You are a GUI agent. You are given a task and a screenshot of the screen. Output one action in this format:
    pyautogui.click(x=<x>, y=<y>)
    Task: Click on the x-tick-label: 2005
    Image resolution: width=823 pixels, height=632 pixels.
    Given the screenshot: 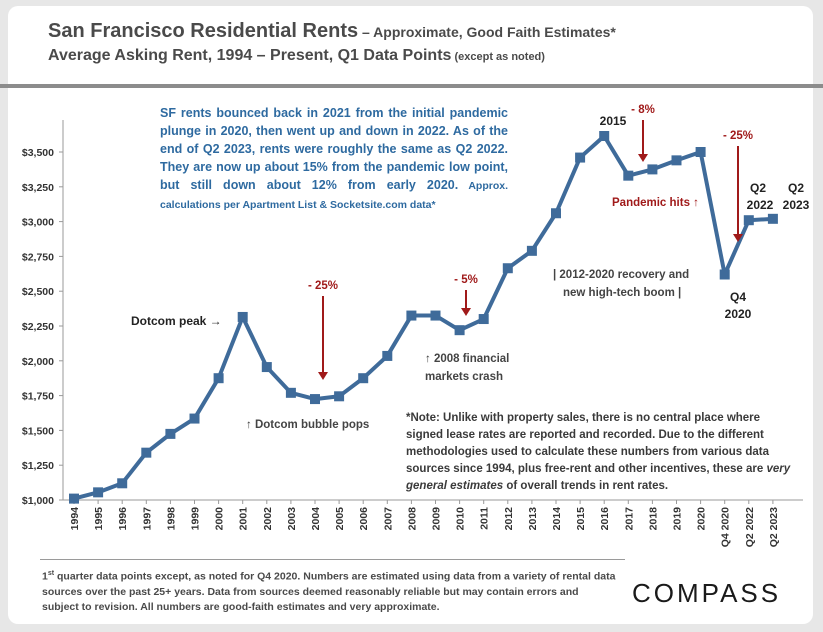 What is the action you would take?
    pyautogui.click(x=340, y=519)
    